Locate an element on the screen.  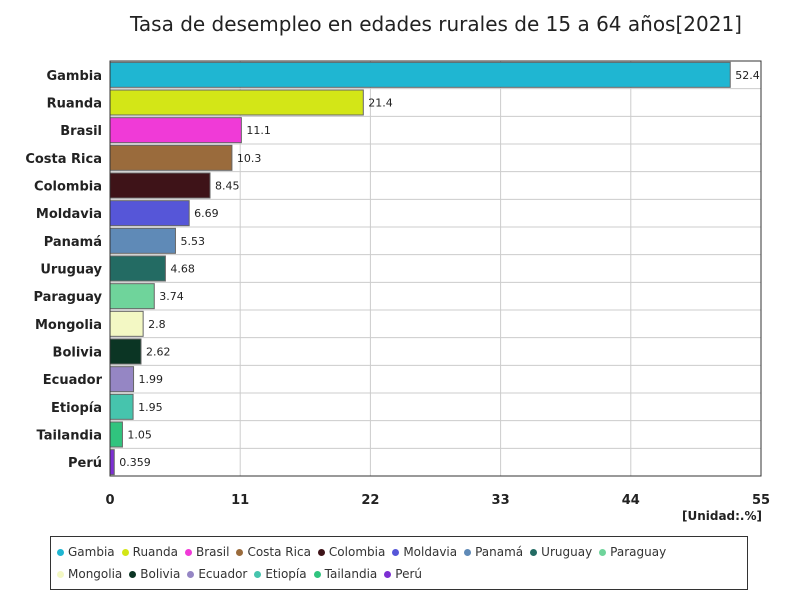
data-label: 0.359 is located at coordinates (135, 462).